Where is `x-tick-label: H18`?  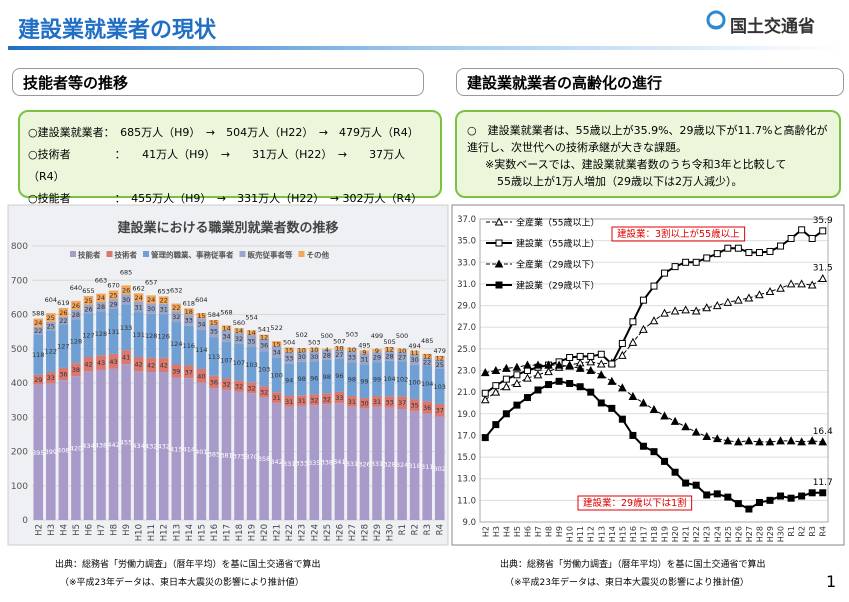
x-tick-label: H18 is located at coordinates (654, 534).